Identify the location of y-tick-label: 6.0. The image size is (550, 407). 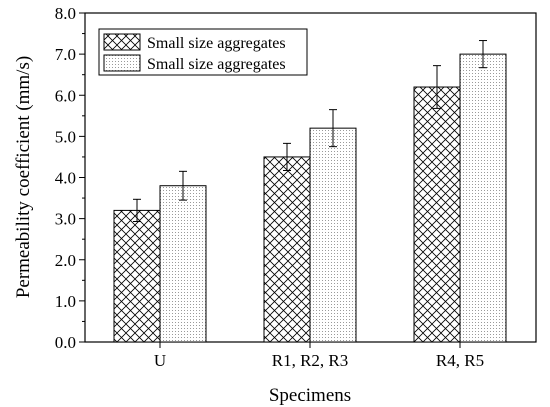
(65, 95).